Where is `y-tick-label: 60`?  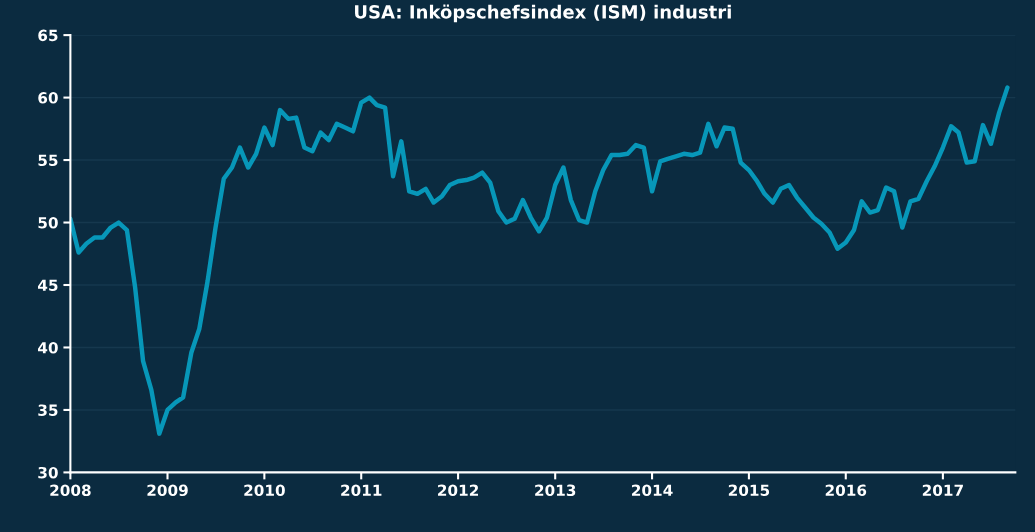 y-tick-label: 60 is located at coordinates (48, 98).